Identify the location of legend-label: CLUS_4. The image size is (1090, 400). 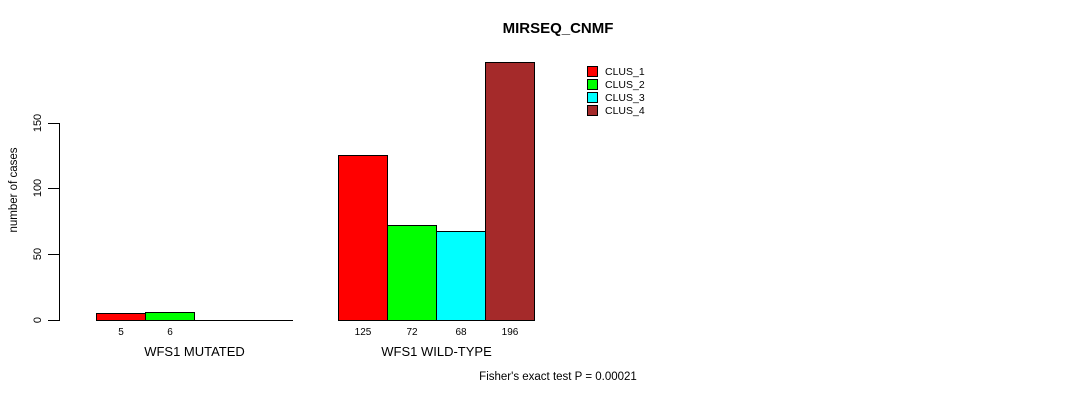
(625, 110).